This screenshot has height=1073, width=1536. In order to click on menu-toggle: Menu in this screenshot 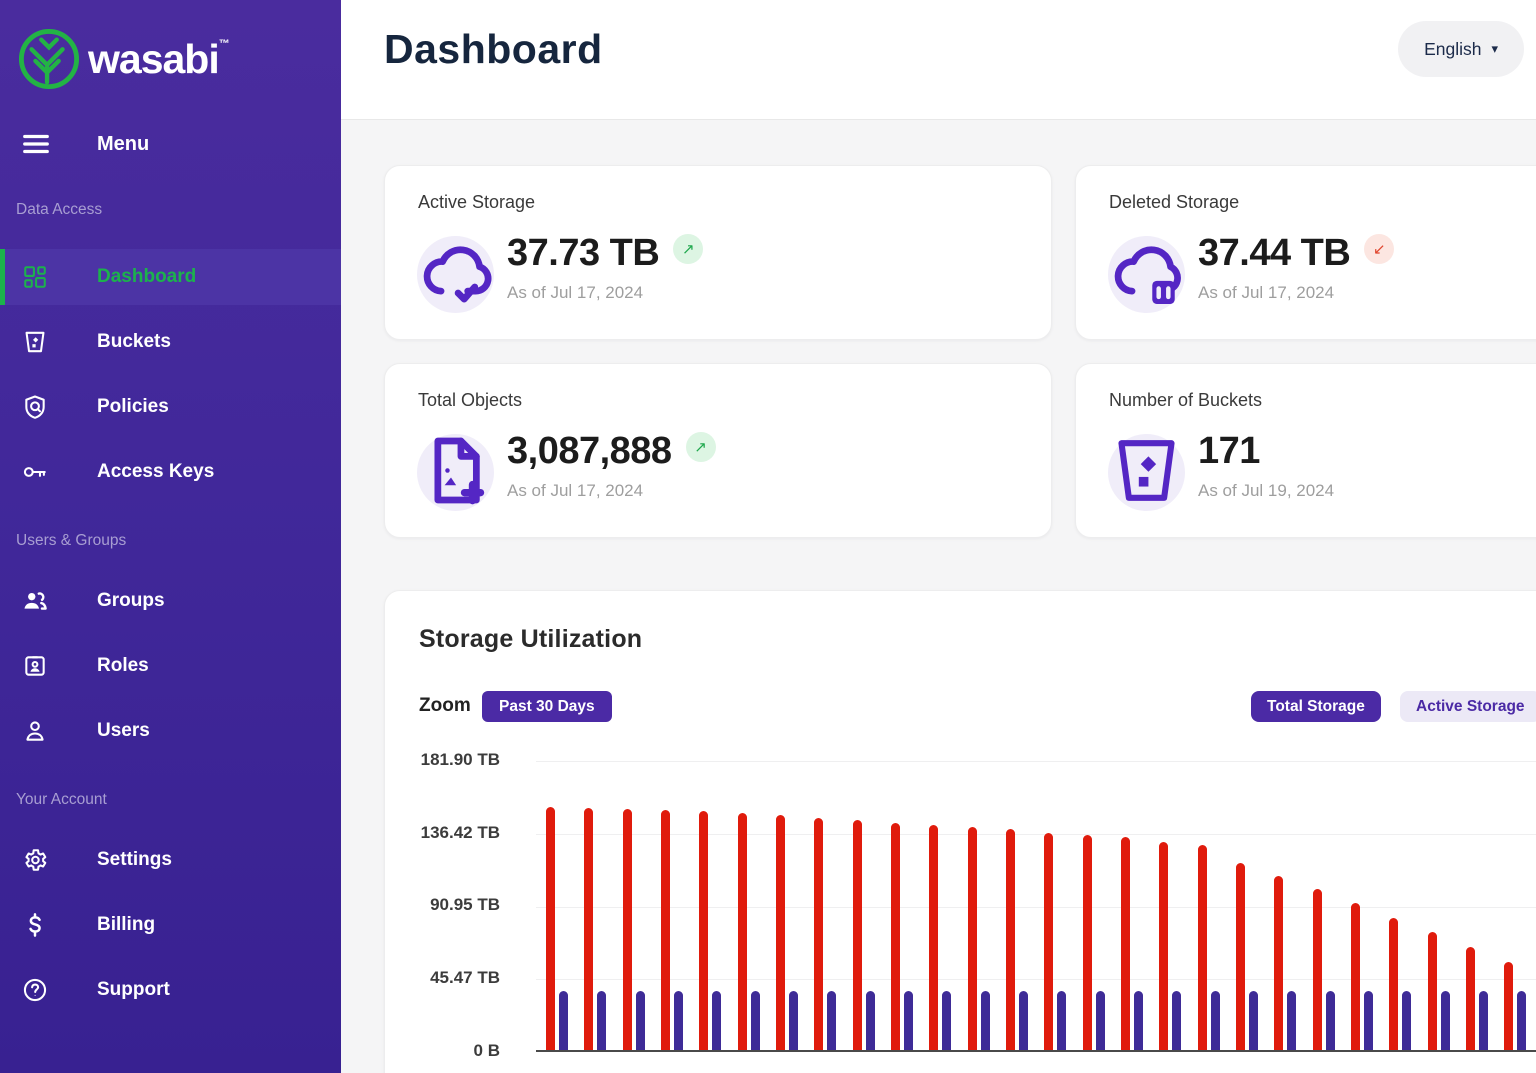, I will do `click(170, 144)`.